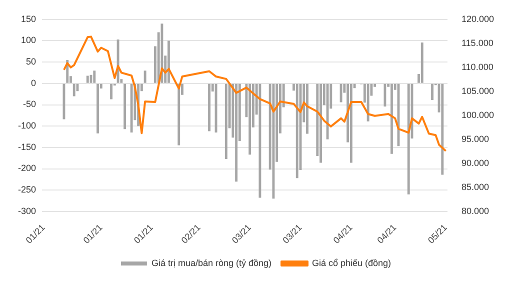 This screenshot has width=512, height=286. What do you see at coordinates (475, 187) in the screenshot?
I see `y2-tick-label: 85.000` at bounding box center [475, 187].